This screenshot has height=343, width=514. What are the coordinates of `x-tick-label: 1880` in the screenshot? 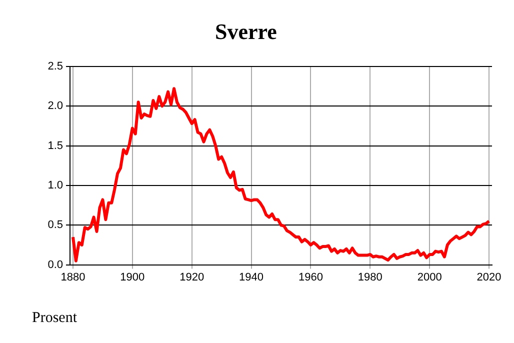 It's located at (73, 277).